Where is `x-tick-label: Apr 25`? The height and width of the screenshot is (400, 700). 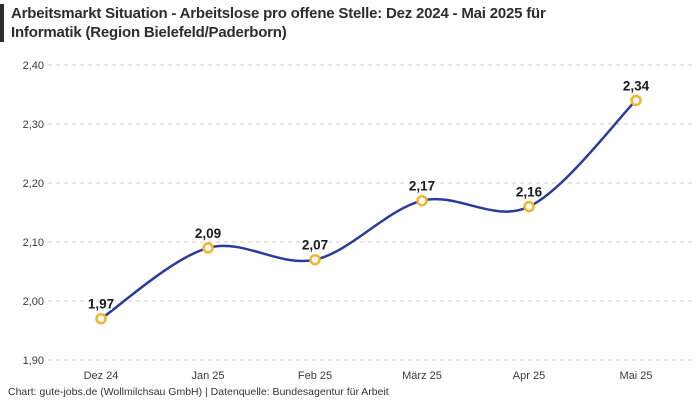 x-tick-label: Apr 25 is located at coordinates (529, 376).